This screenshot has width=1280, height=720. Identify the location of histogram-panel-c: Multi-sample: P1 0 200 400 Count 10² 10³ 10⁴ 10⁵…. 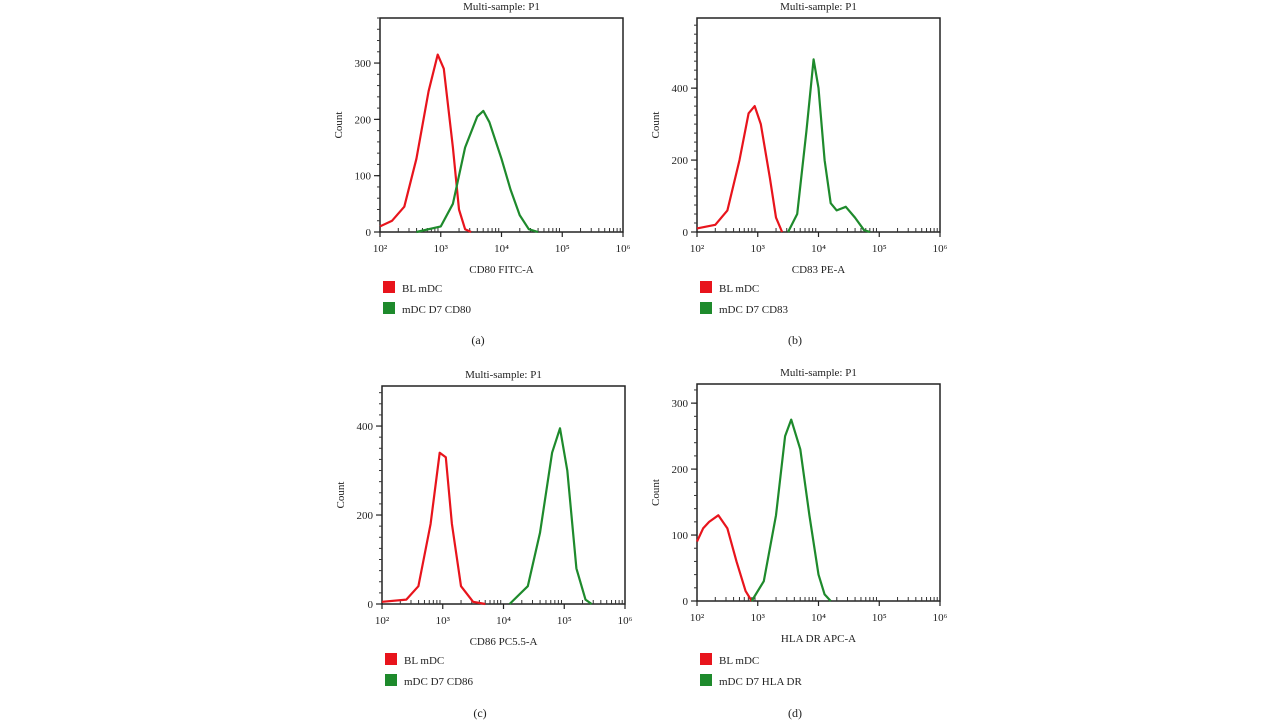
(484, 544).